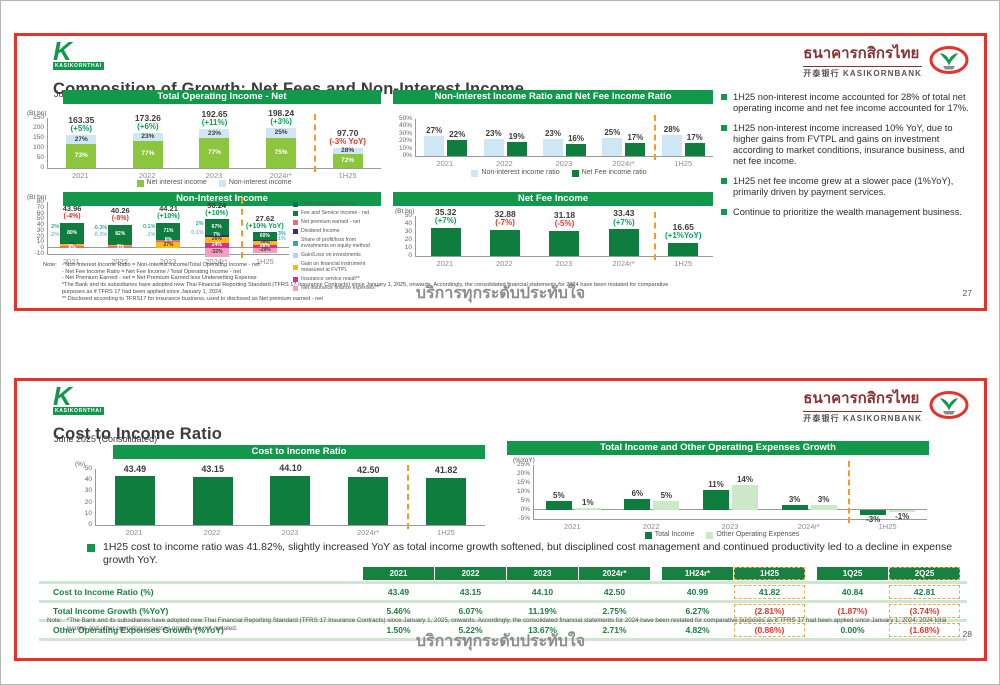 The width and height of the screenshot is (1000, 685). Describe the element at coordinates (733, 630) in the screenshot. I see `column-group: 4.82% (0.86%)` at that location.